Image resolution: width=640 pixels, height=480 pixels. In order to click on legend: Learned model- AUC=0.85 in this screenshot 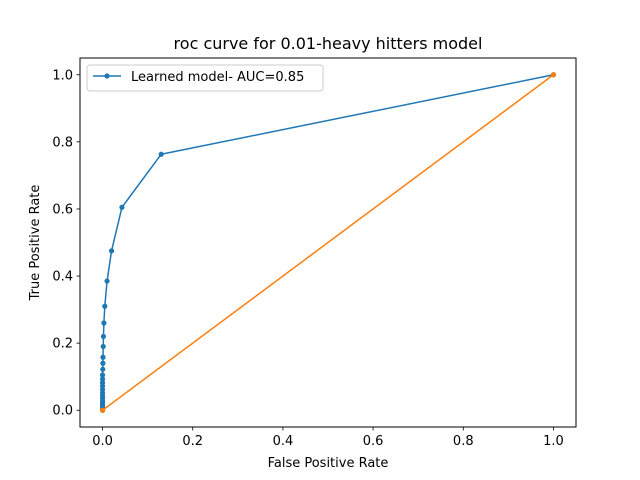, I will do `click(205, 78)`.